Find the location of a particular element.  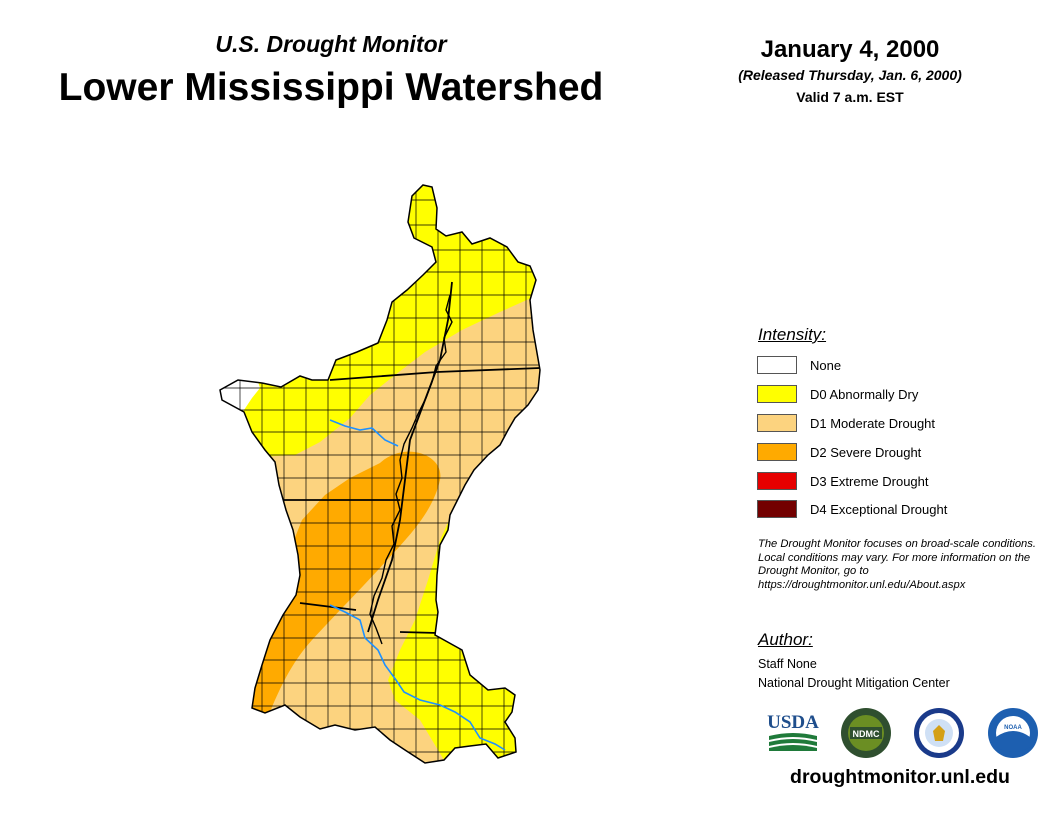

legend-item-d2: D2 Severe Drought is located at coordinates (839, 452).